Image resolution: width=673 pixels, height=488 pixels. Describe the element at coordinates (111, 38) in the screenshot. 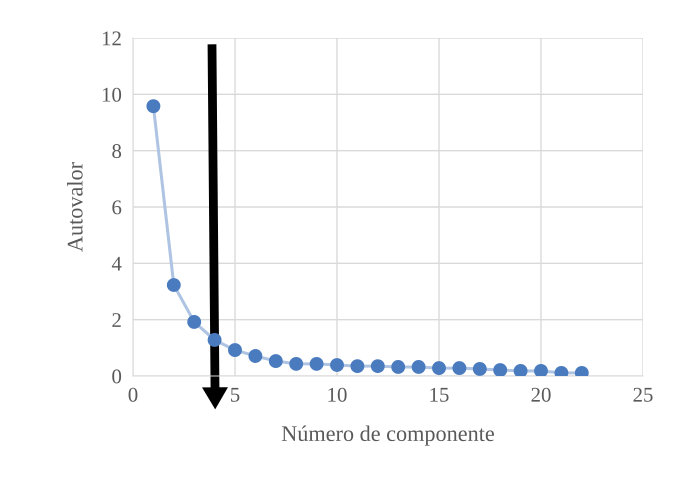

I see `y-tick-label: 12` at that location.